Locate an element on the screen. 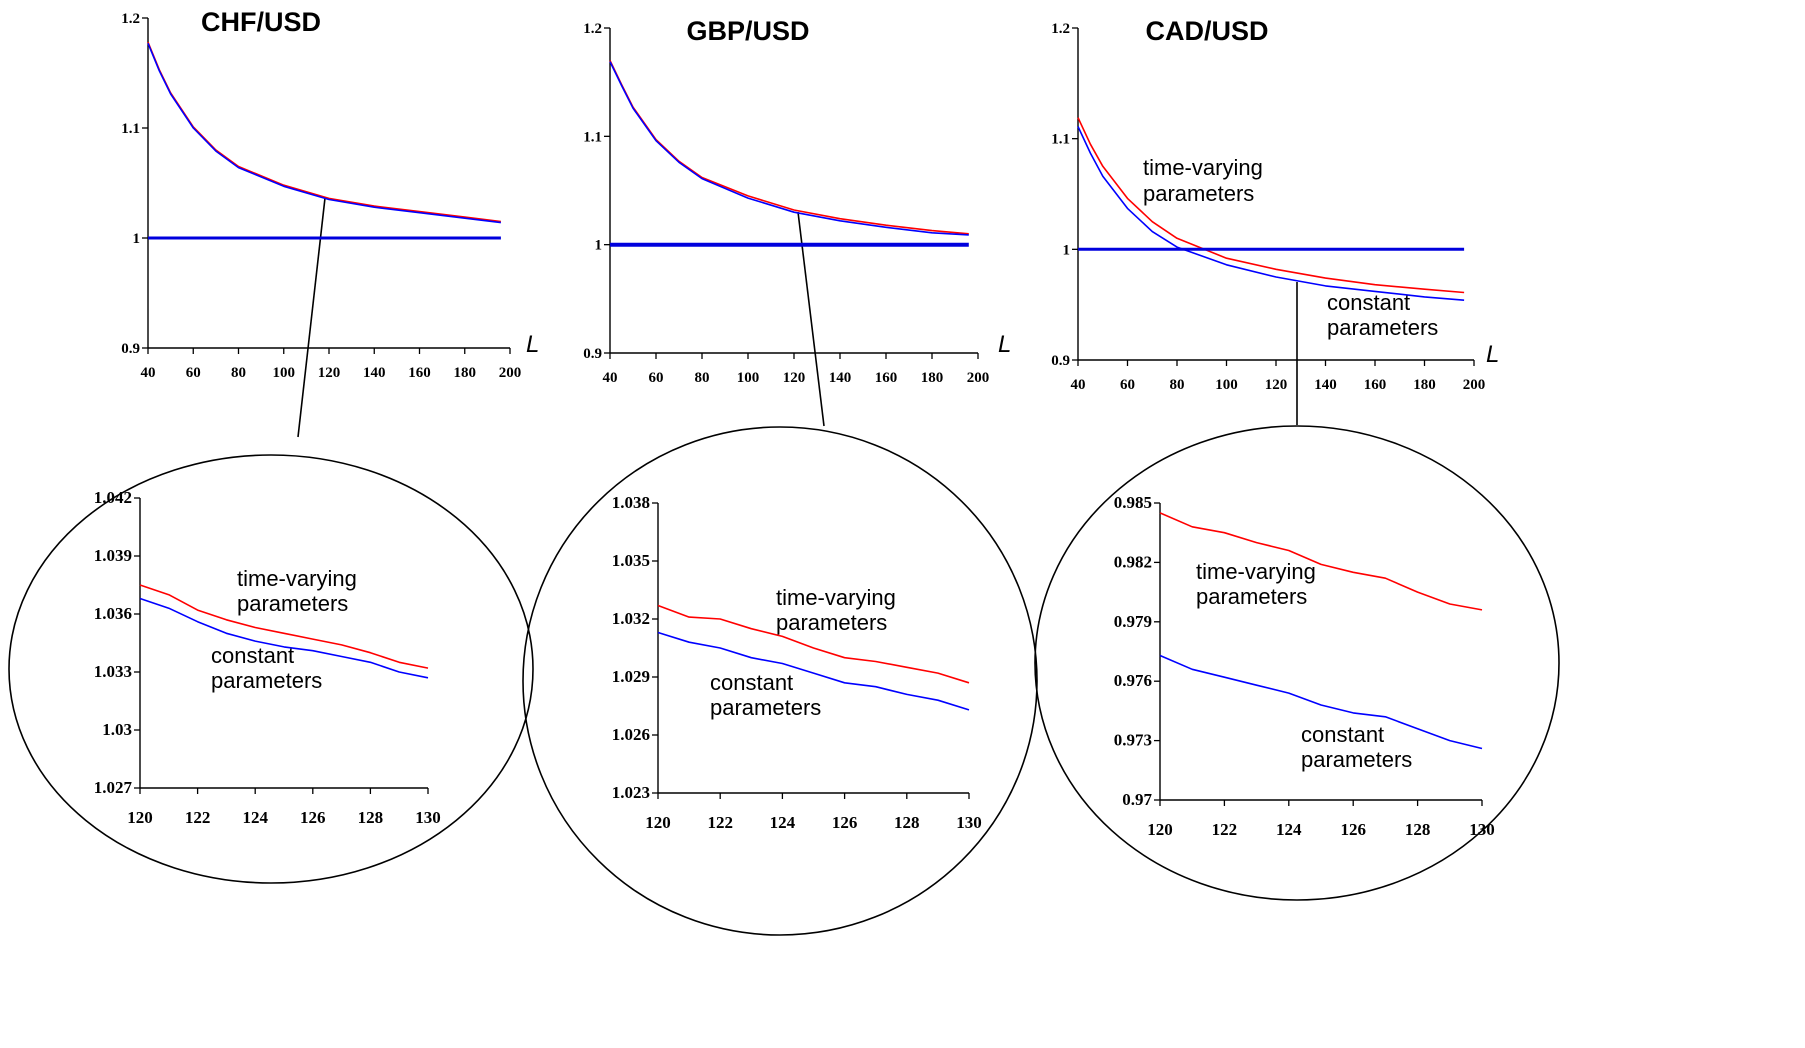 This screenshot has width=1805, height=1048. chart-title: CAD/USD is located at coordinates (1206, 31).